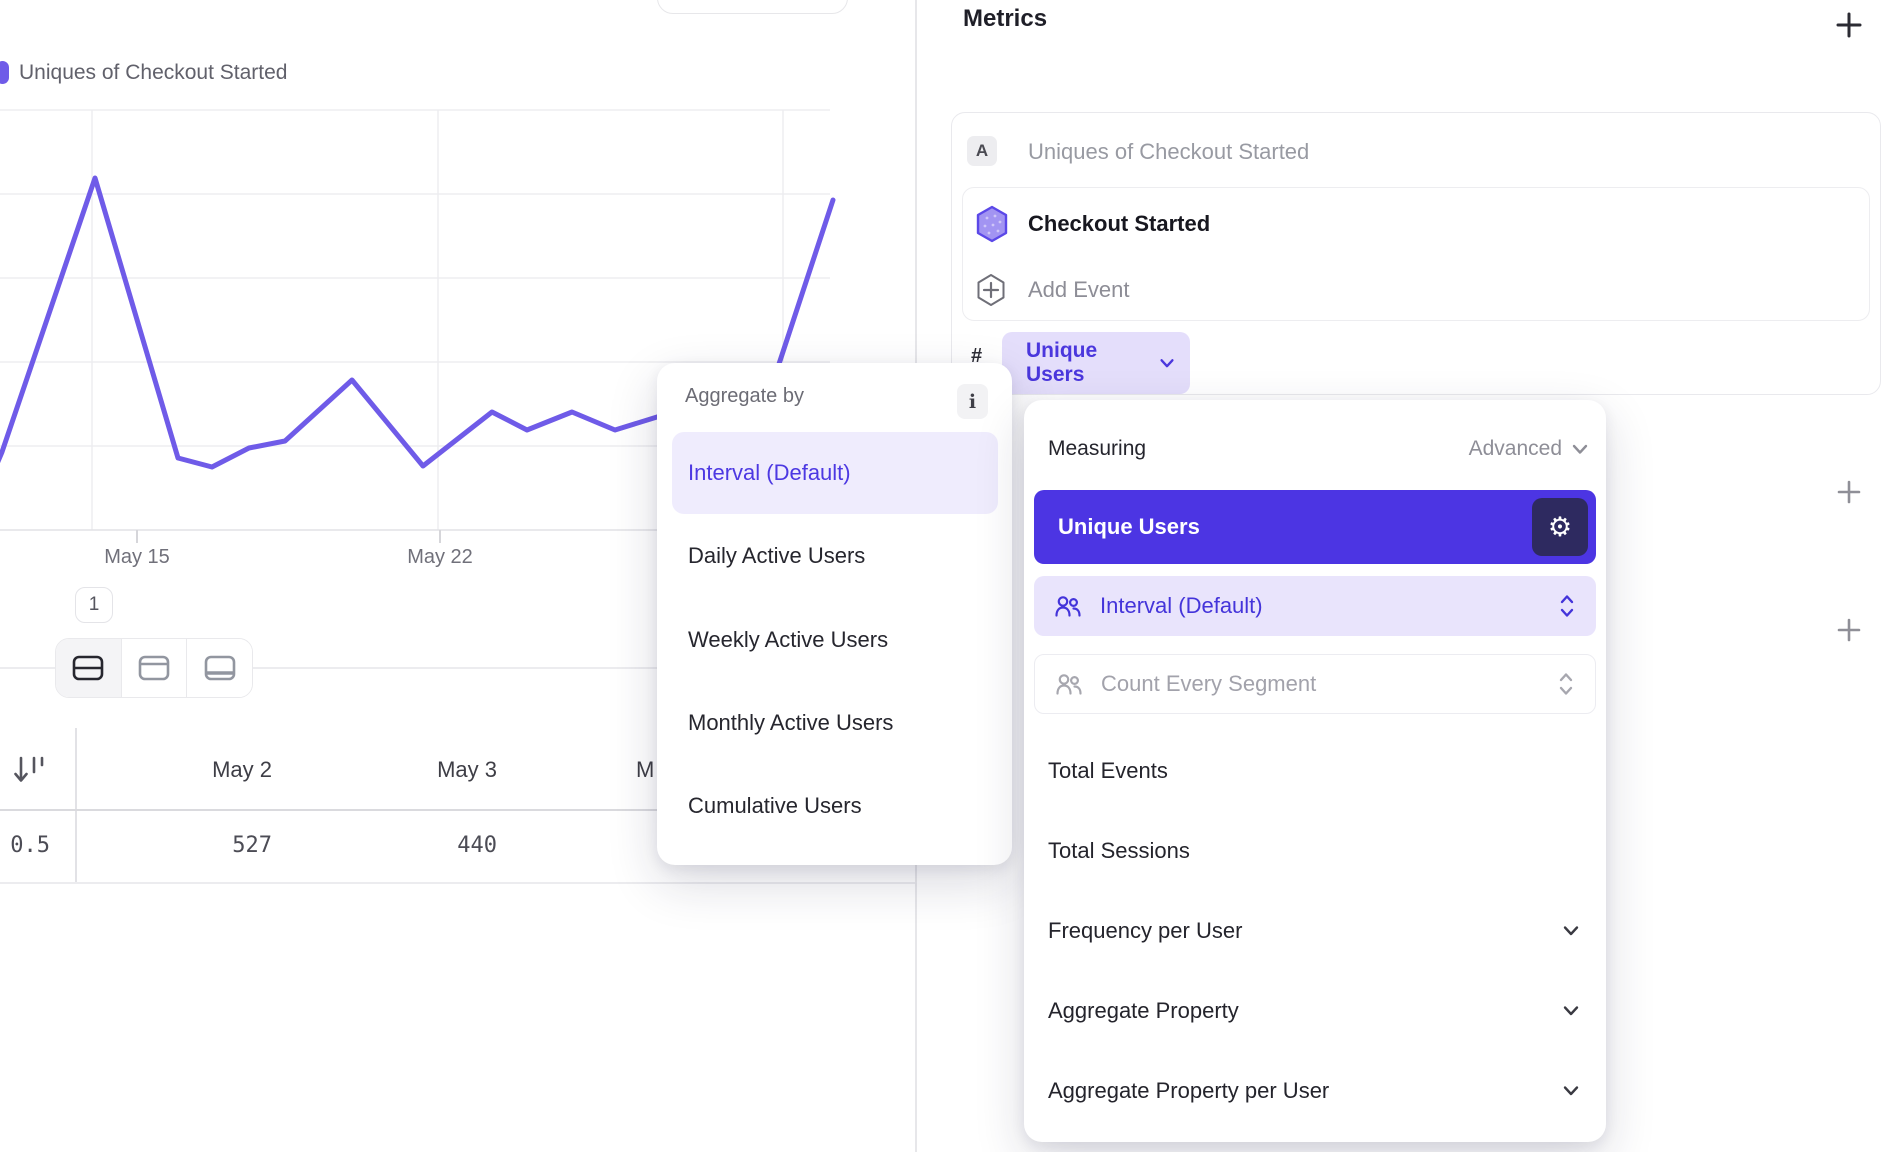 This screenshot has height=1152, width=1898. Describe the element at coordinates (1560, 527) in the screenshot. I see `gear-icon: ⚙` at that location.